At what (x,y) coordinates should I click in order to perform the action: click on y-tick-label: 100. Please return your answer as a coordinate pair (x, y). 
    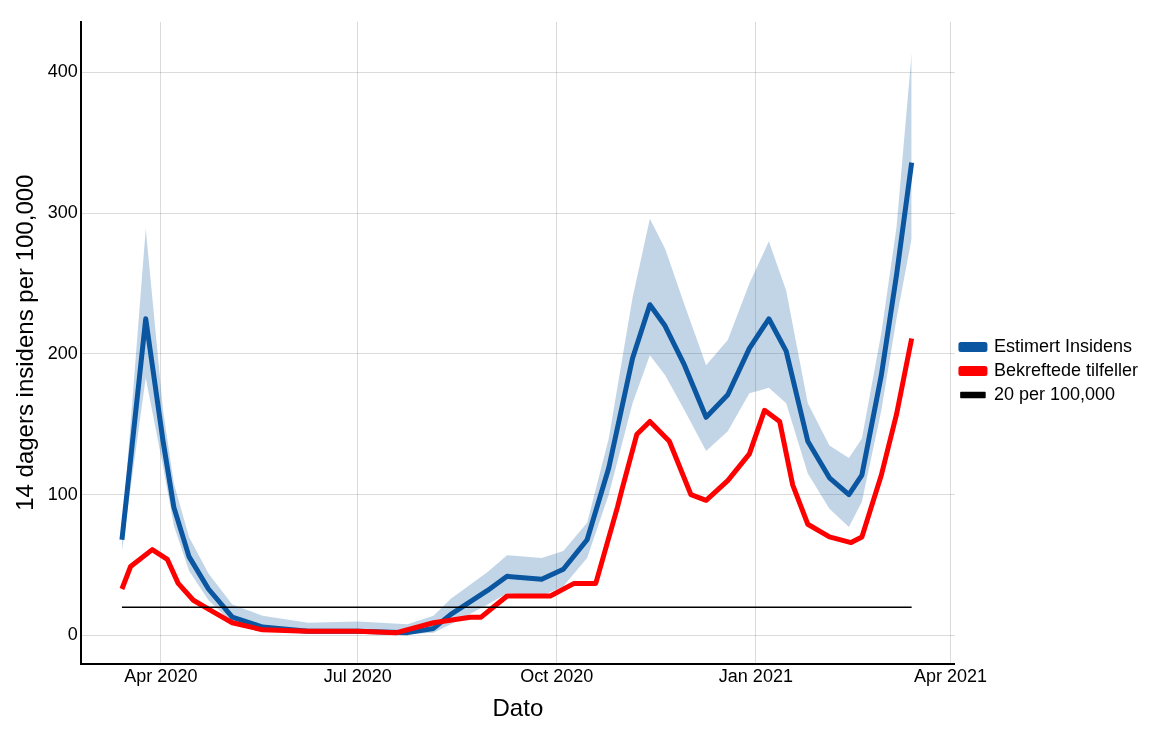
    Looking at the image, I should click on (62, 493).